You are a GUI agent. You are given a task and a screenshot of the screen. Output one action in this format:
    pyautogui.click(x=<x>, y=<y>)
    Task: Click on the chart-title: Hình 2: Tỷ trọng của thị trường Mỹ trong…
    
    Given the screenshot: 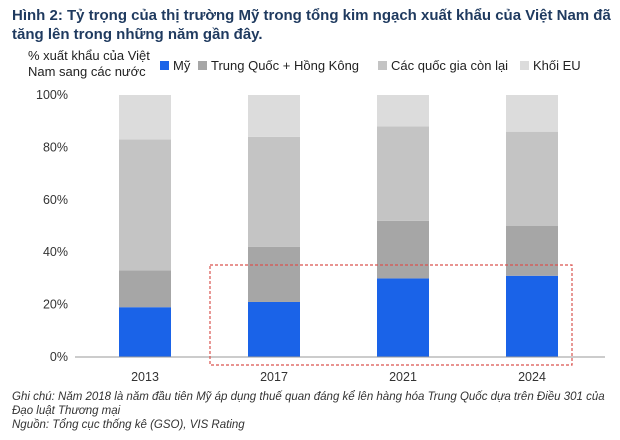 What is the action you would take?
    pyautogui.click(x=311, y=25)
    